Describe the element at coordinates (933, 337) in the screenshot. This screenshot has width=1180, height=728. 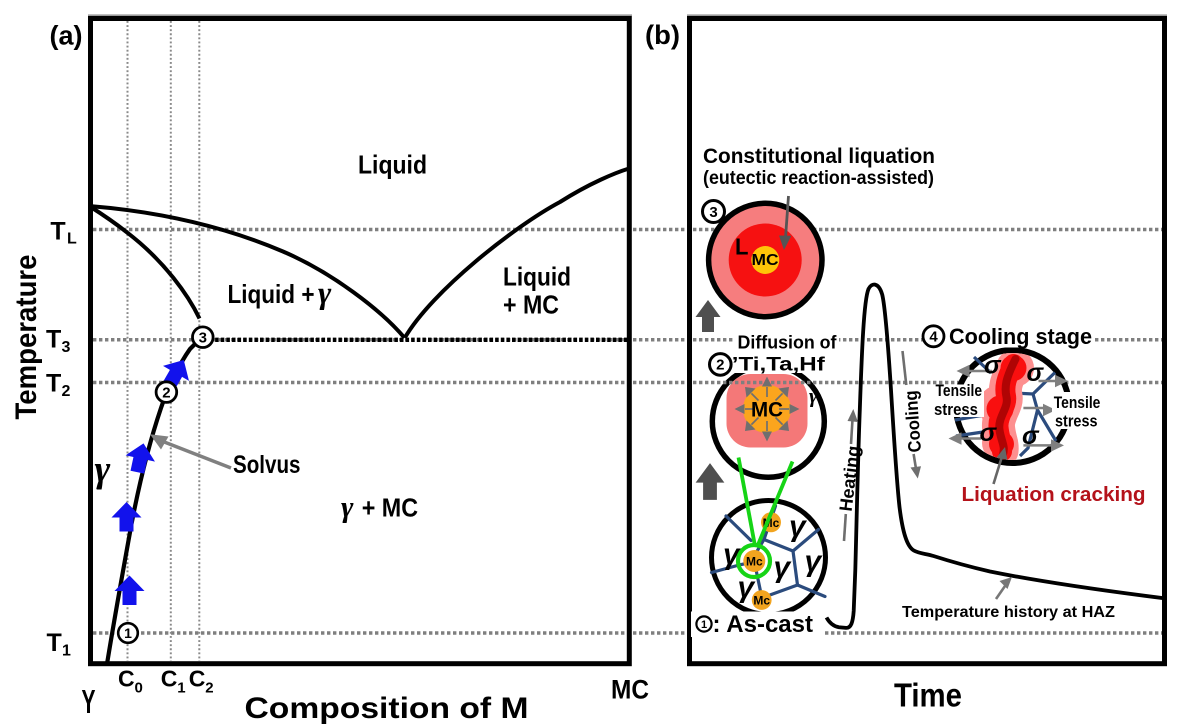
I see `svg-text: 4` at that location.